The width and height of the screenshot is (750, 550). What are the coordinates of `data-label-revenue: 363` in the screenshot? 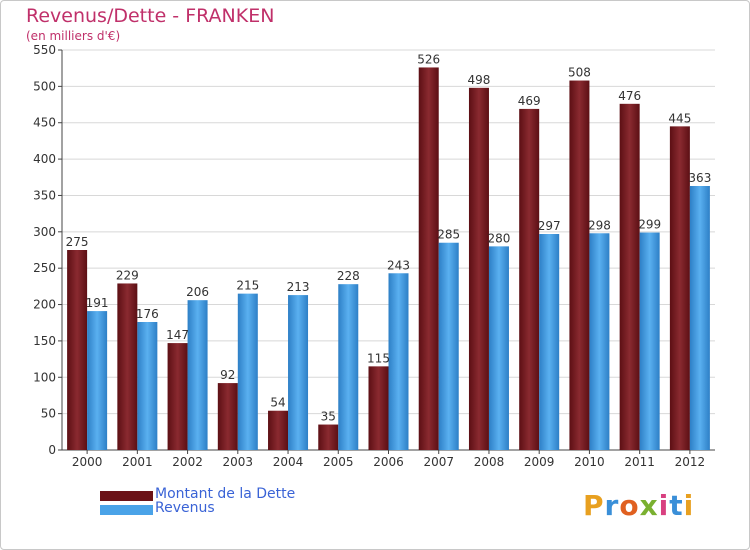 It's located at (699, 178).